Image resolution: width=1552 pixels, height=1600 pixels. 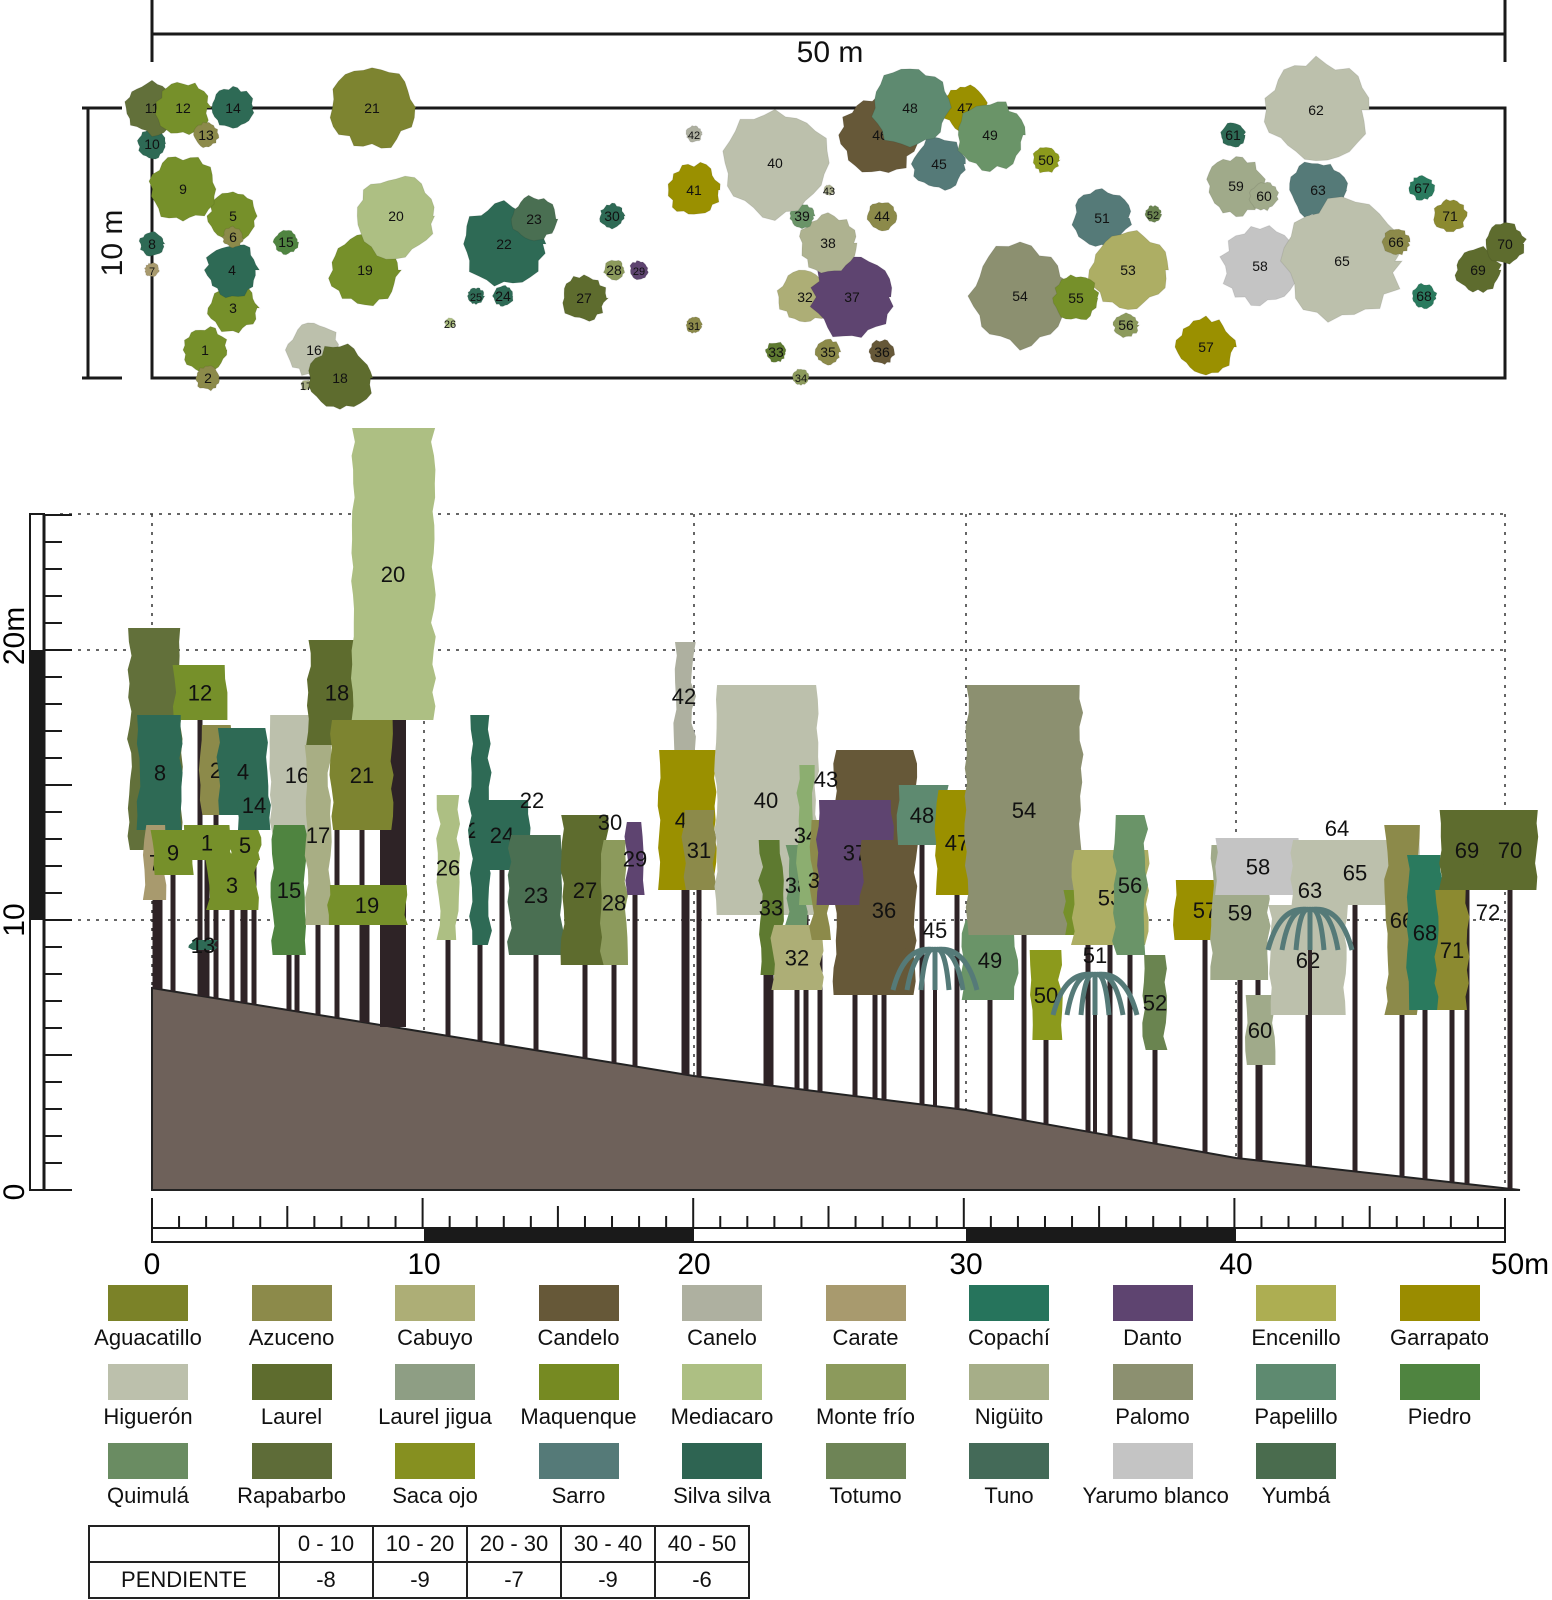 I want to click on plan-crown-6: 6, so click(x=233, y=237).